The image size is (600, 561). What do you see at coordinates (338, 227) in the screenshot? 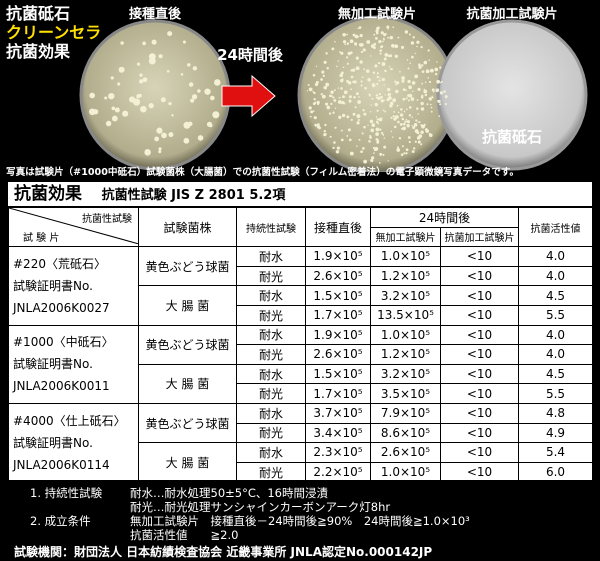
I see `header-cell: 接種直後` at bounding box center [338, 227].